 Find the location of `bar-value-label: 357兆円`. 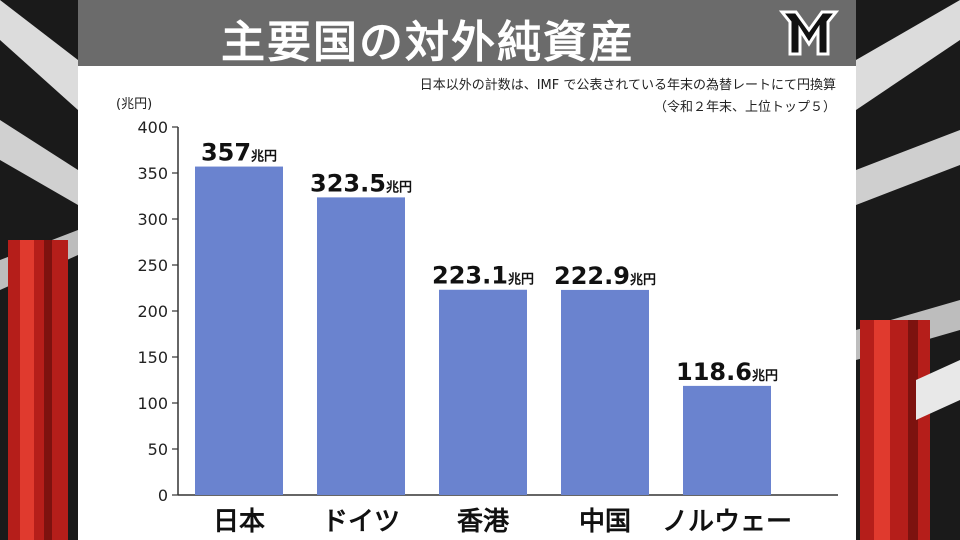

bar-value-label: 357兆円 is located at coordinates (239, 153).